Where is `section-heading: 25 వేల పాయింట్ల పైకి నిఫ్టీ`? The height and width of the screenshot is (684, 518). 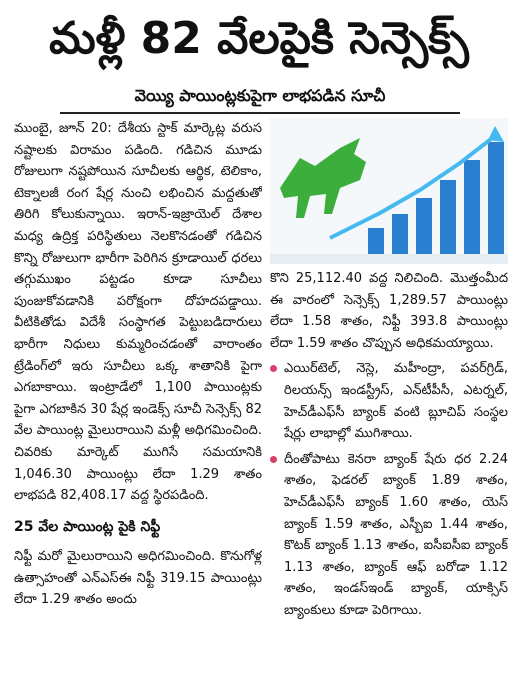 section-heading: 25 వేల పాయింట్ల పైకి నిఫ్టీ is located at coordinates (87, 526).